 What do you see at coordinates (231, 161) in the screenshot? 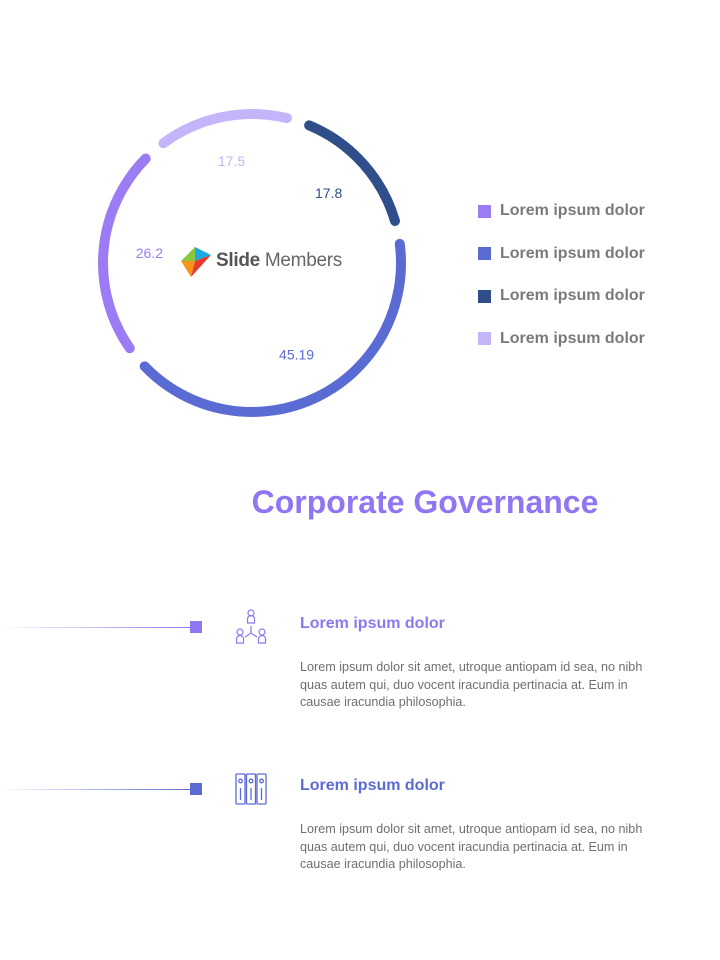
I see `data-label: 17.5` at bounding box center [231, 161].